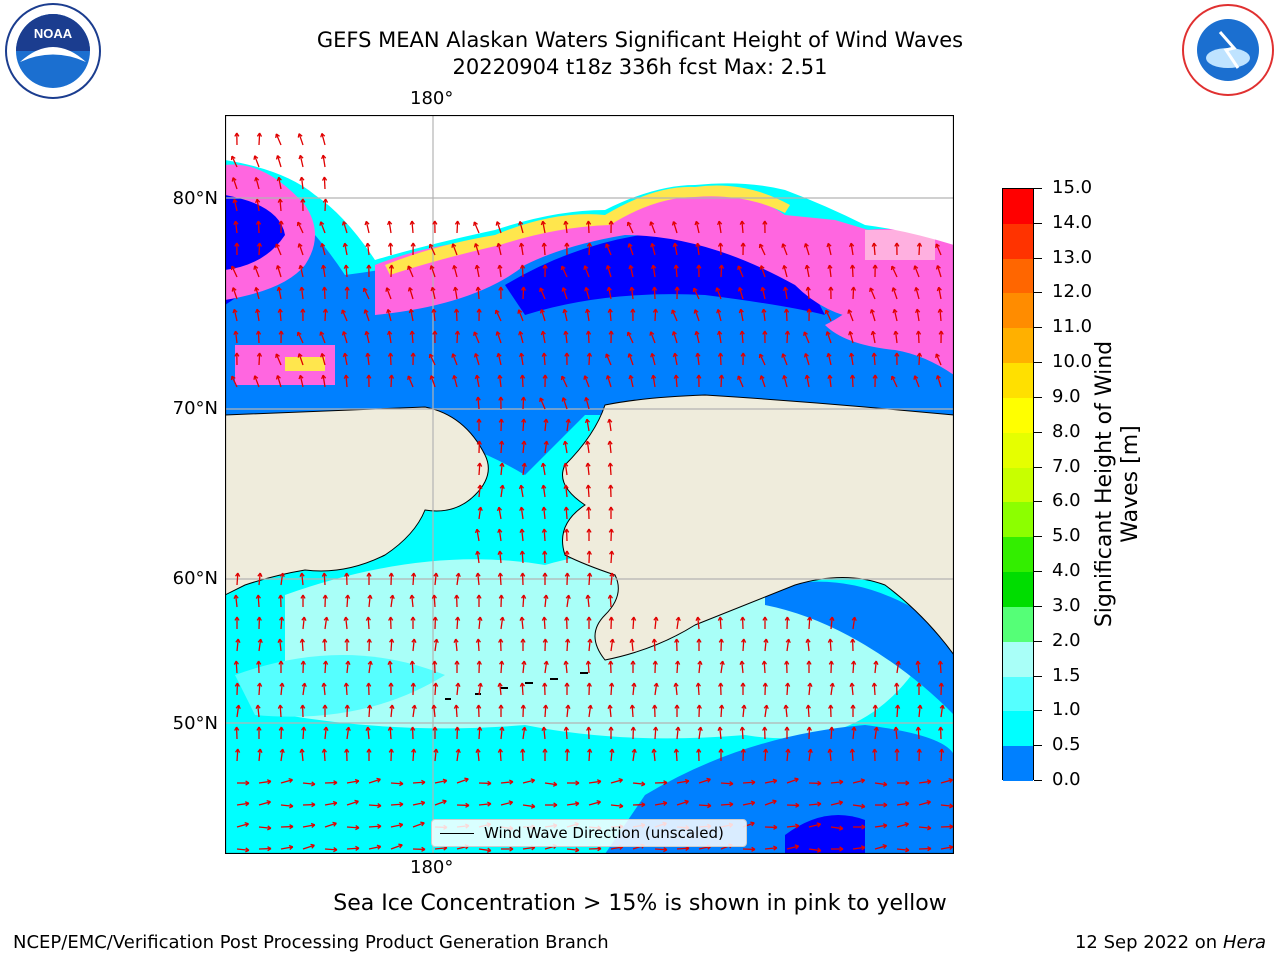 This screenshot has height=960, width=1280. Describe the element at coordinates (589, 187) in the screenshot. I see `arctic-no-data` at that location.